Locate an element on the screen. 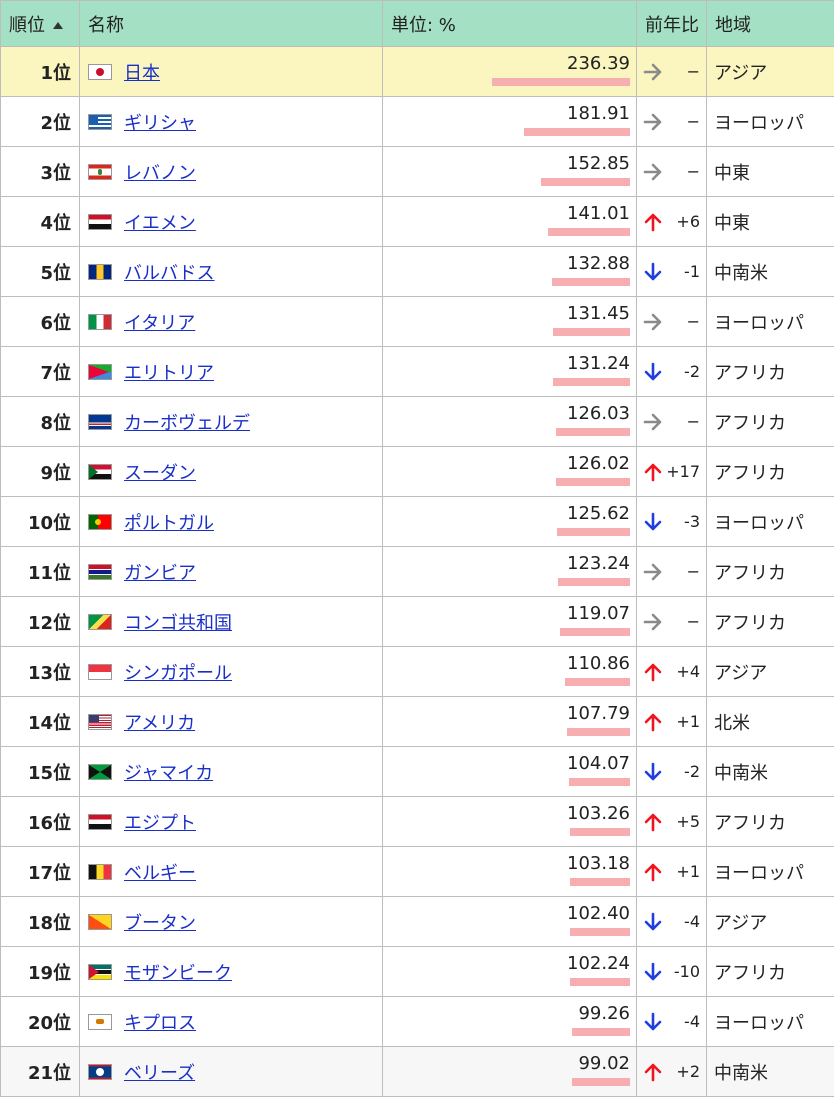  country-link: レバノン is located at coordinates (160, 173).